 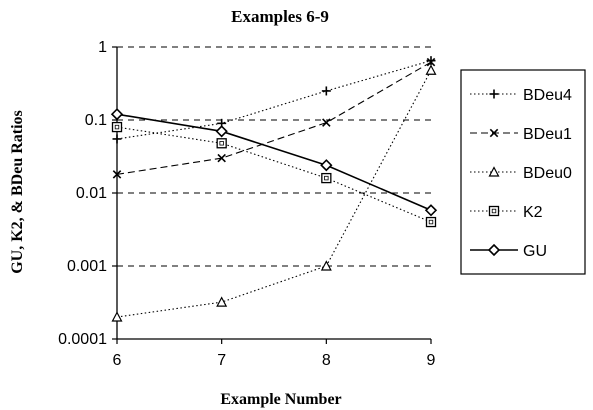 What do you see at coordinates (535, 251) in the screenshot?
I see `legend-label-gu: GU` at bounding box center [535, 251].